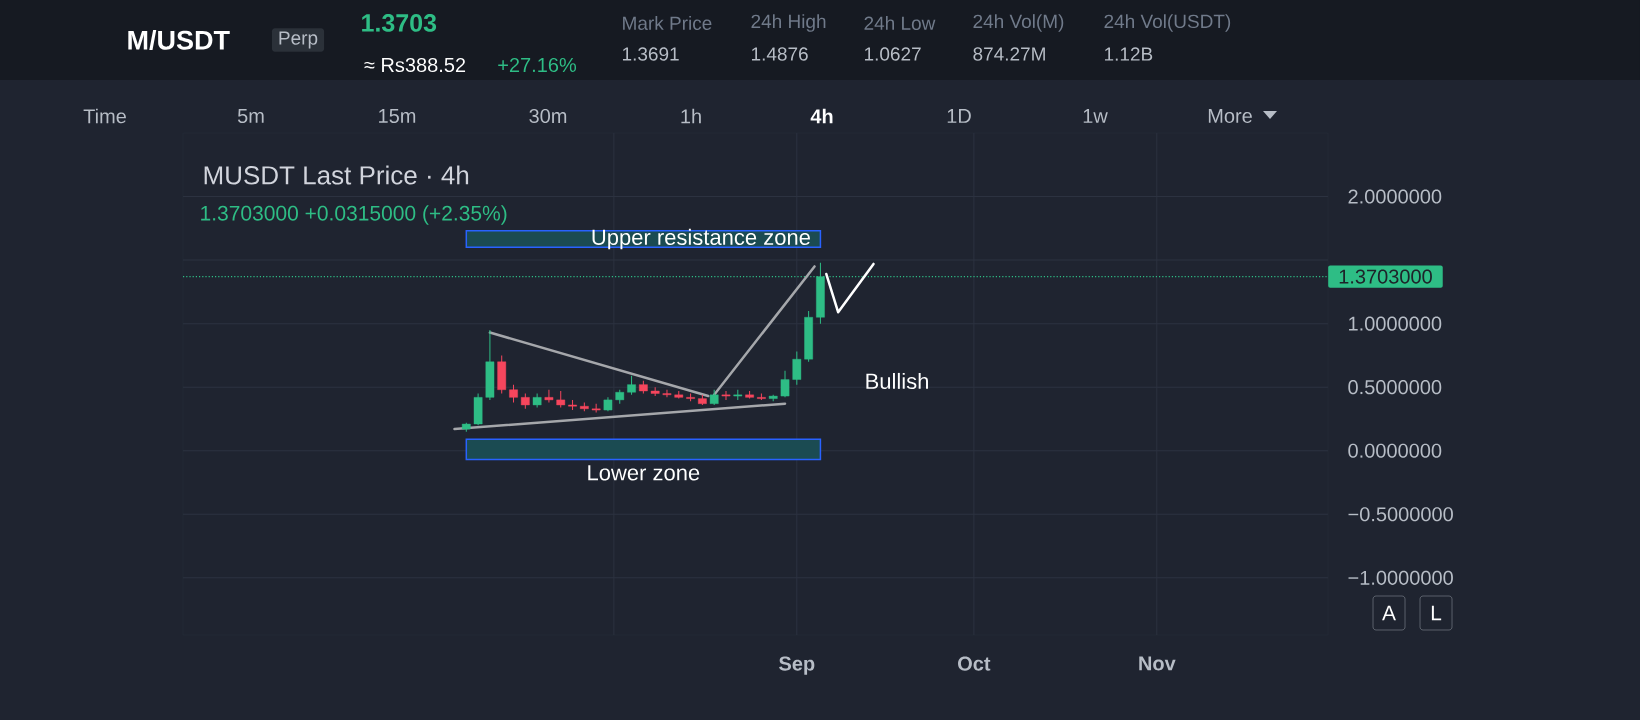 The image size is (1640, 720). Describe the element at coordinates (691, 116) in the screenshot. I see `text: 1h` at that location.